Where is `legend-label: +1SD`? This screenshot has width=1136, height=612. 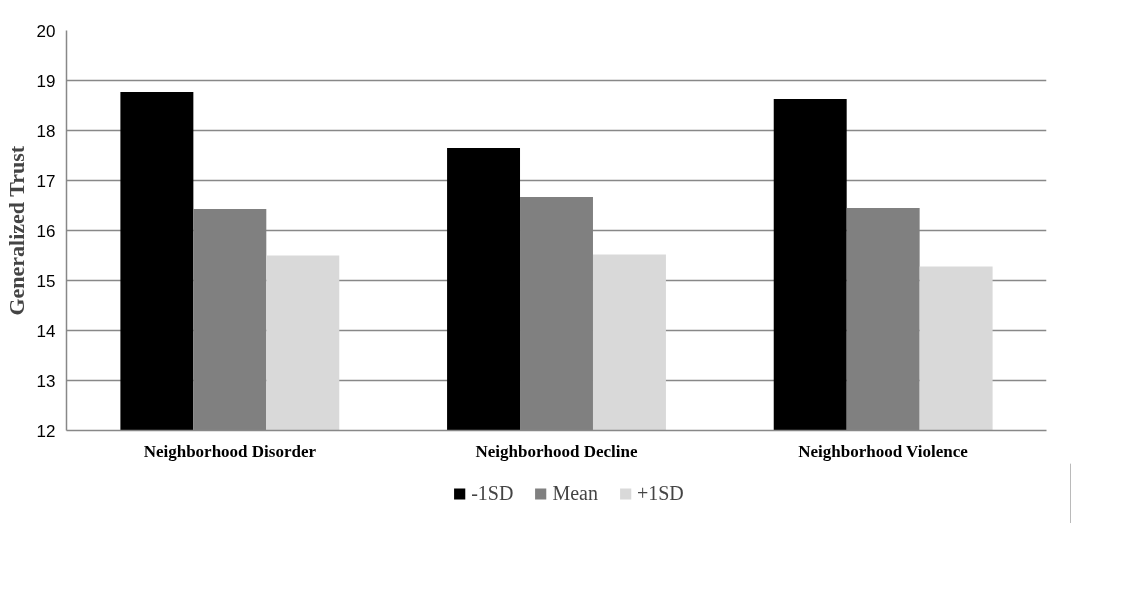
legend-label: +1SD is located at coordinates (660, 493).